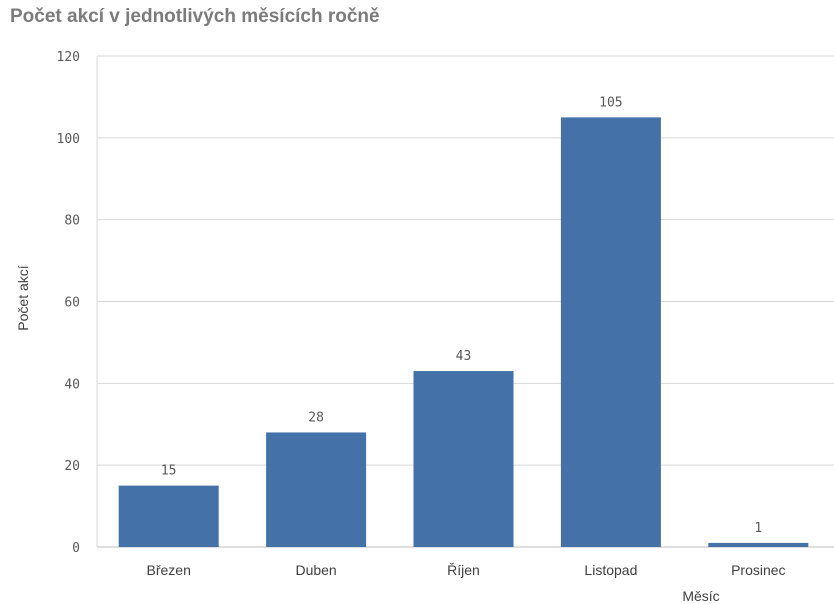  I want to click on x-tick-label: Listopad, so click(610, 570).